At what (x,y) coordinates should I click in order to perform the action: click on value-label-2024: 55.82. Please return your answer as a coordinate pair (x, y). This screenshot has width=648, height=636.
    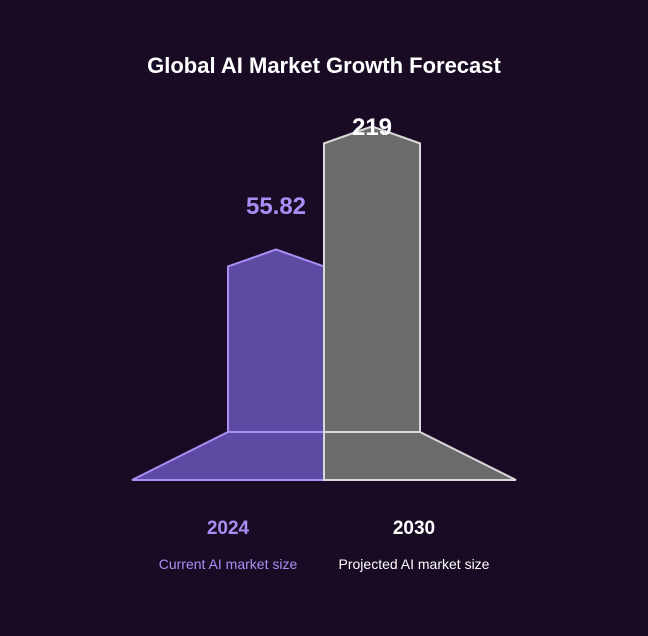
    Looking at the image, I should click on (276, 206).